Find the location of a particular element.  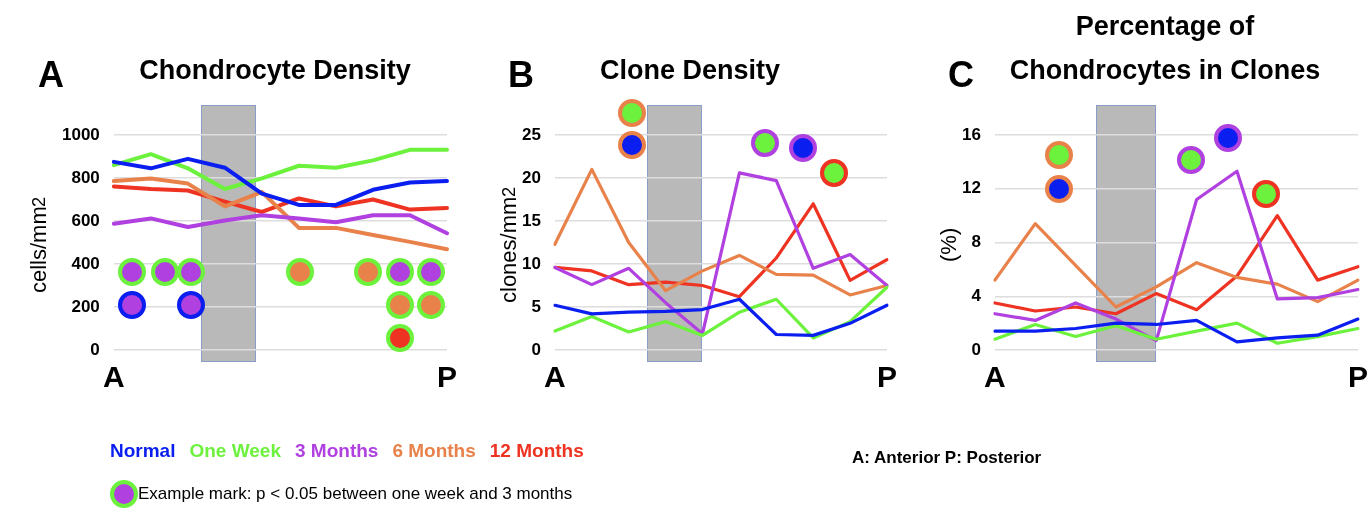

text: A: Anterior P: Posterior is located at coordinates (947, 458).